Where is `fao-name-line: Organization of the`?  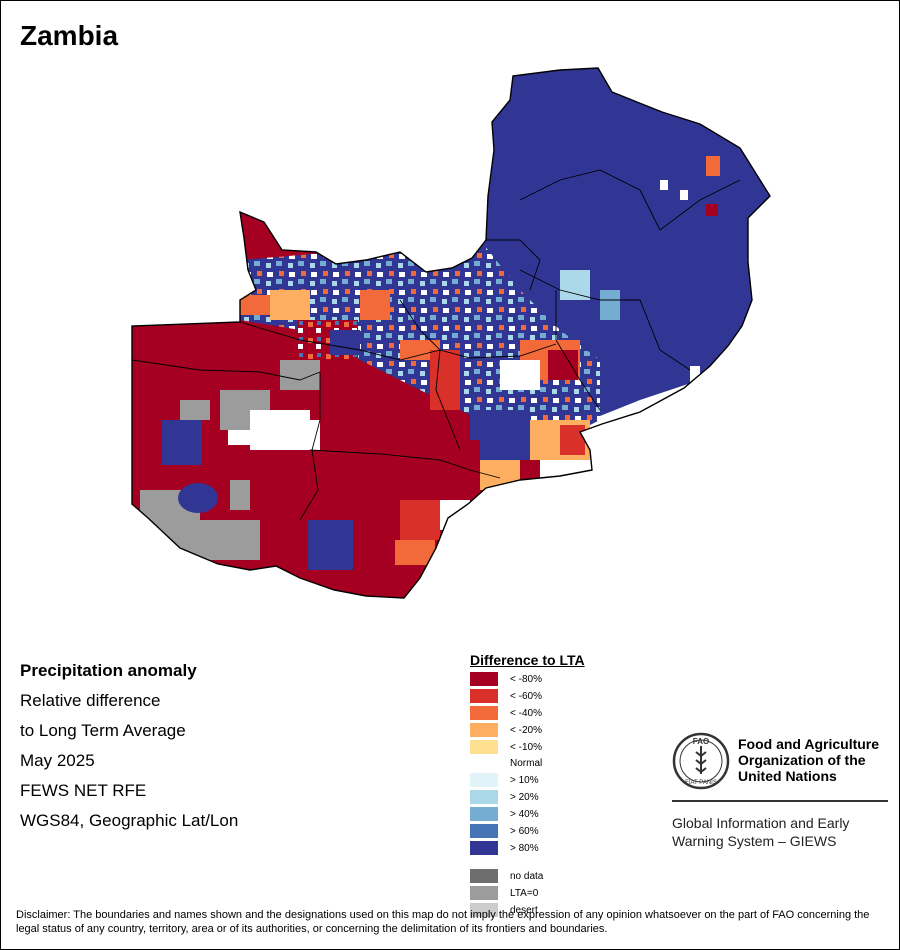
fao-name-line: Organization of the is located at coordinates (802, 760).